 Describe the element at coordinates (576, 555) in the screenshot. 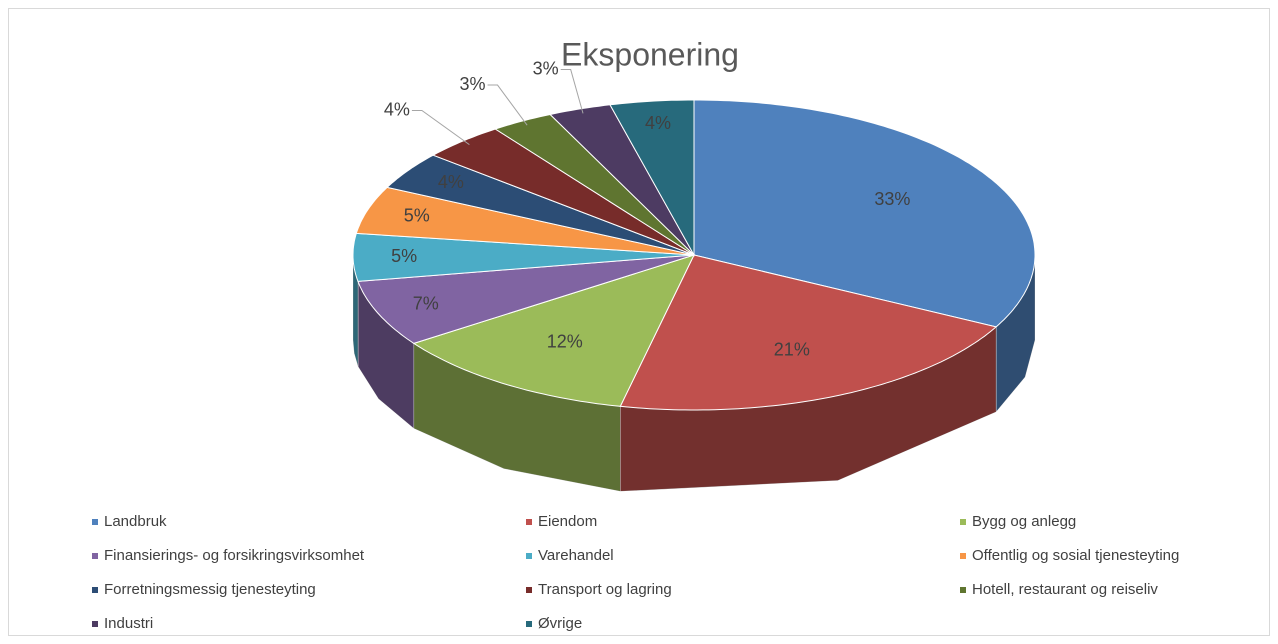

I see `legend-label: Varehandel` at that location.